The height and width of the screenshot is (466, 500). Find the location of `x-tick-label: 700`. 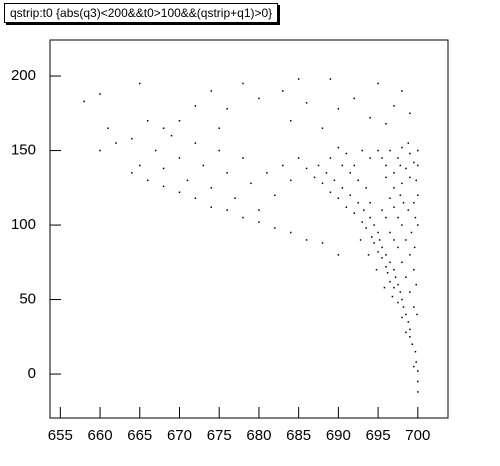

x-tick-label: 700 is located at coordinates (417, 435).